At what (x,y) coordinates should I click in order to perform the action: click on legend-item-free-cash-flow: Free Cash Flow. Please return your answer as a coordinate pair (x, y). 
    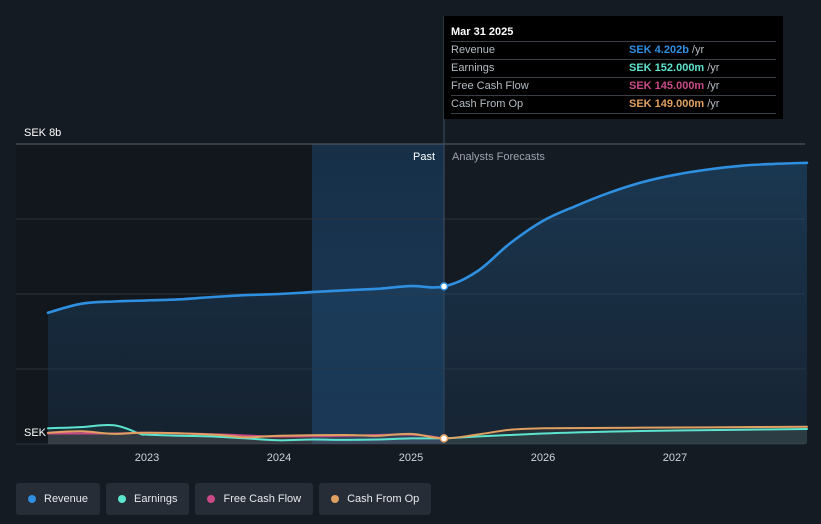
    Looking at the image, I should click on (254, 499).